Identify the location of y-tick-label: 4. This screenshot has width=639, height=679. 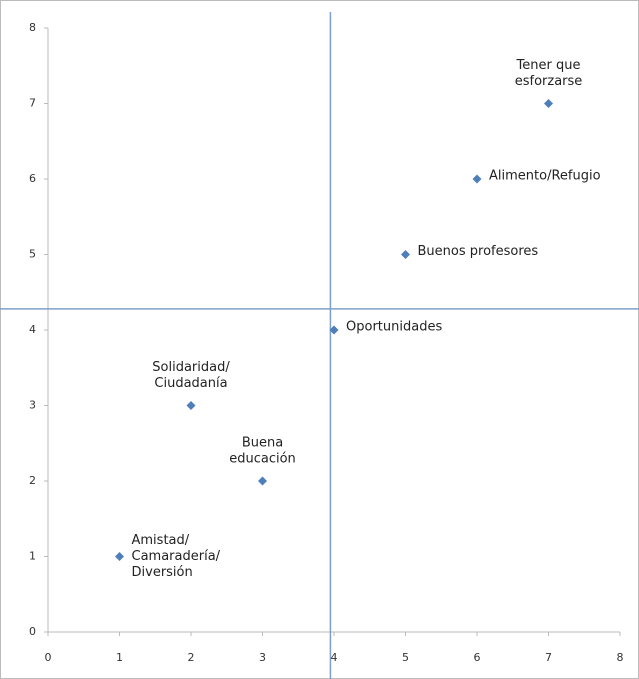
(32, 329).